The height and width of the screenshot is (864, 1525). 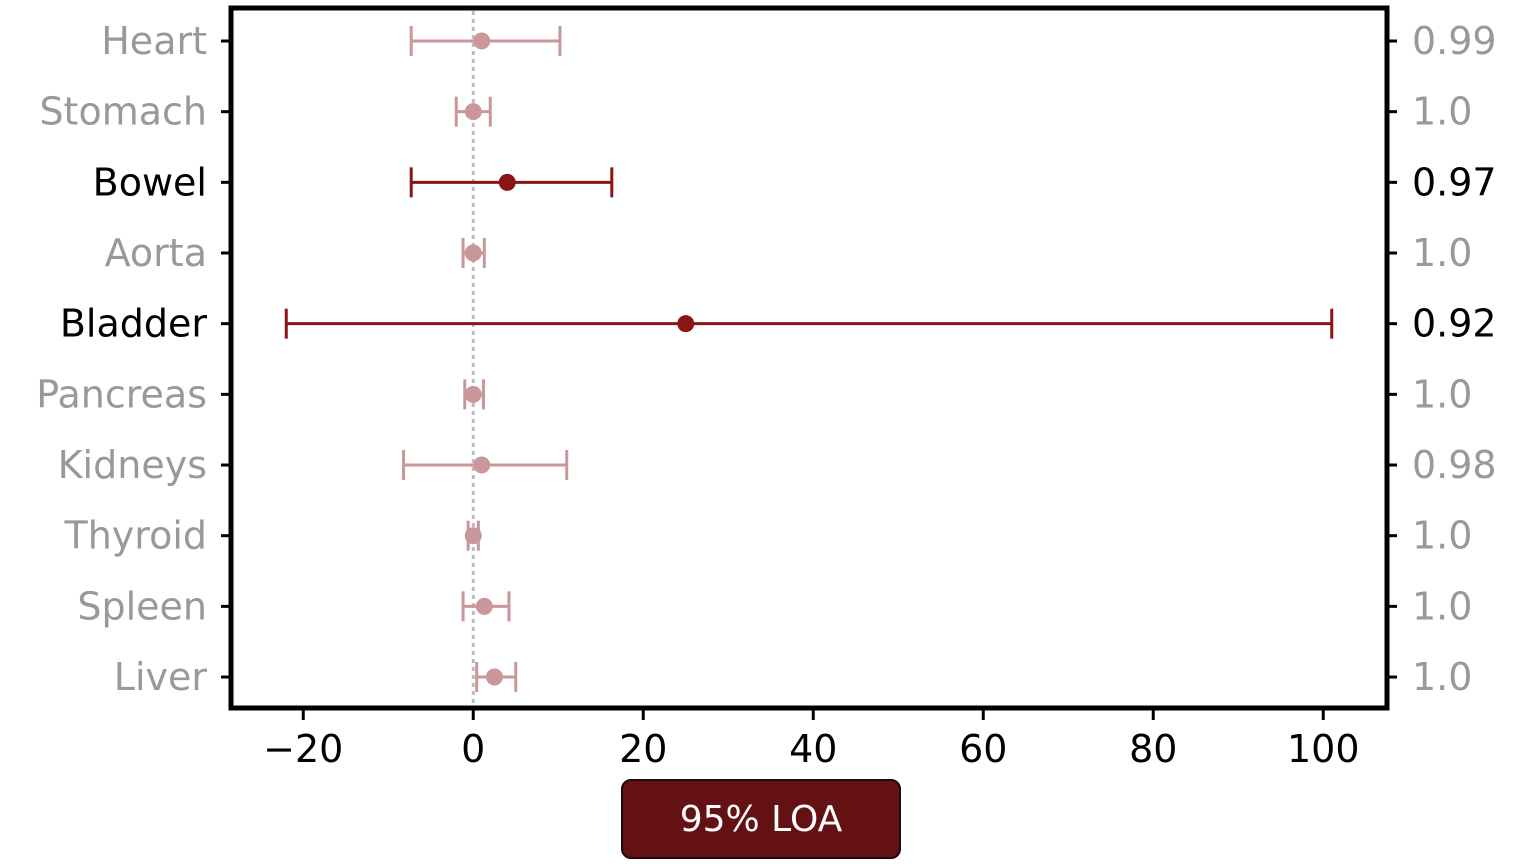 I want to click on y-label-pancreas: Pancreas, so click(x=121, y=394).